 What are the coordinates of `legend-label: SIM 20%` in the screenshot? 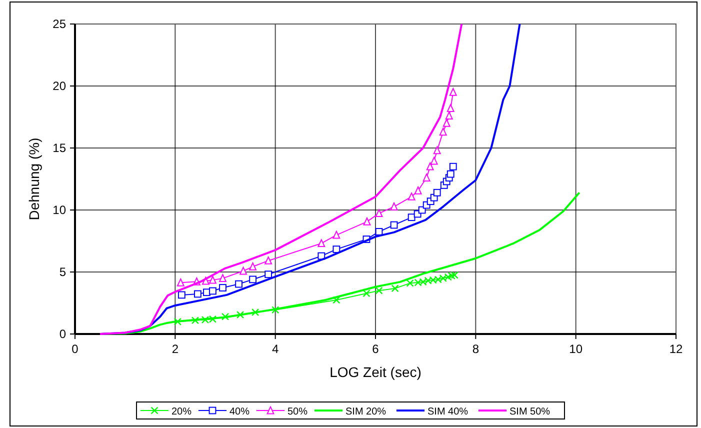 It's located at (366, 412).